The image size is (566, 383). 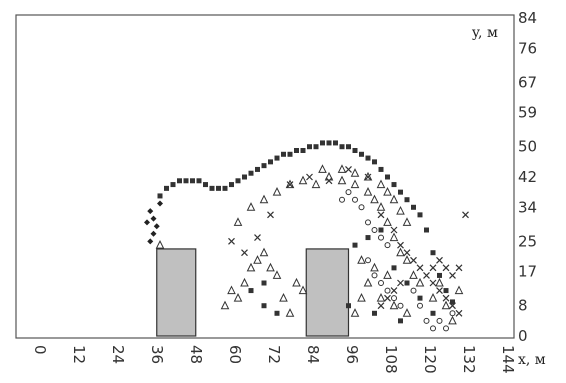 What do you see at coordinates (527, 147) in the screenshot?
I see `y-tick-label: 50` at bounding box center [527, 147].